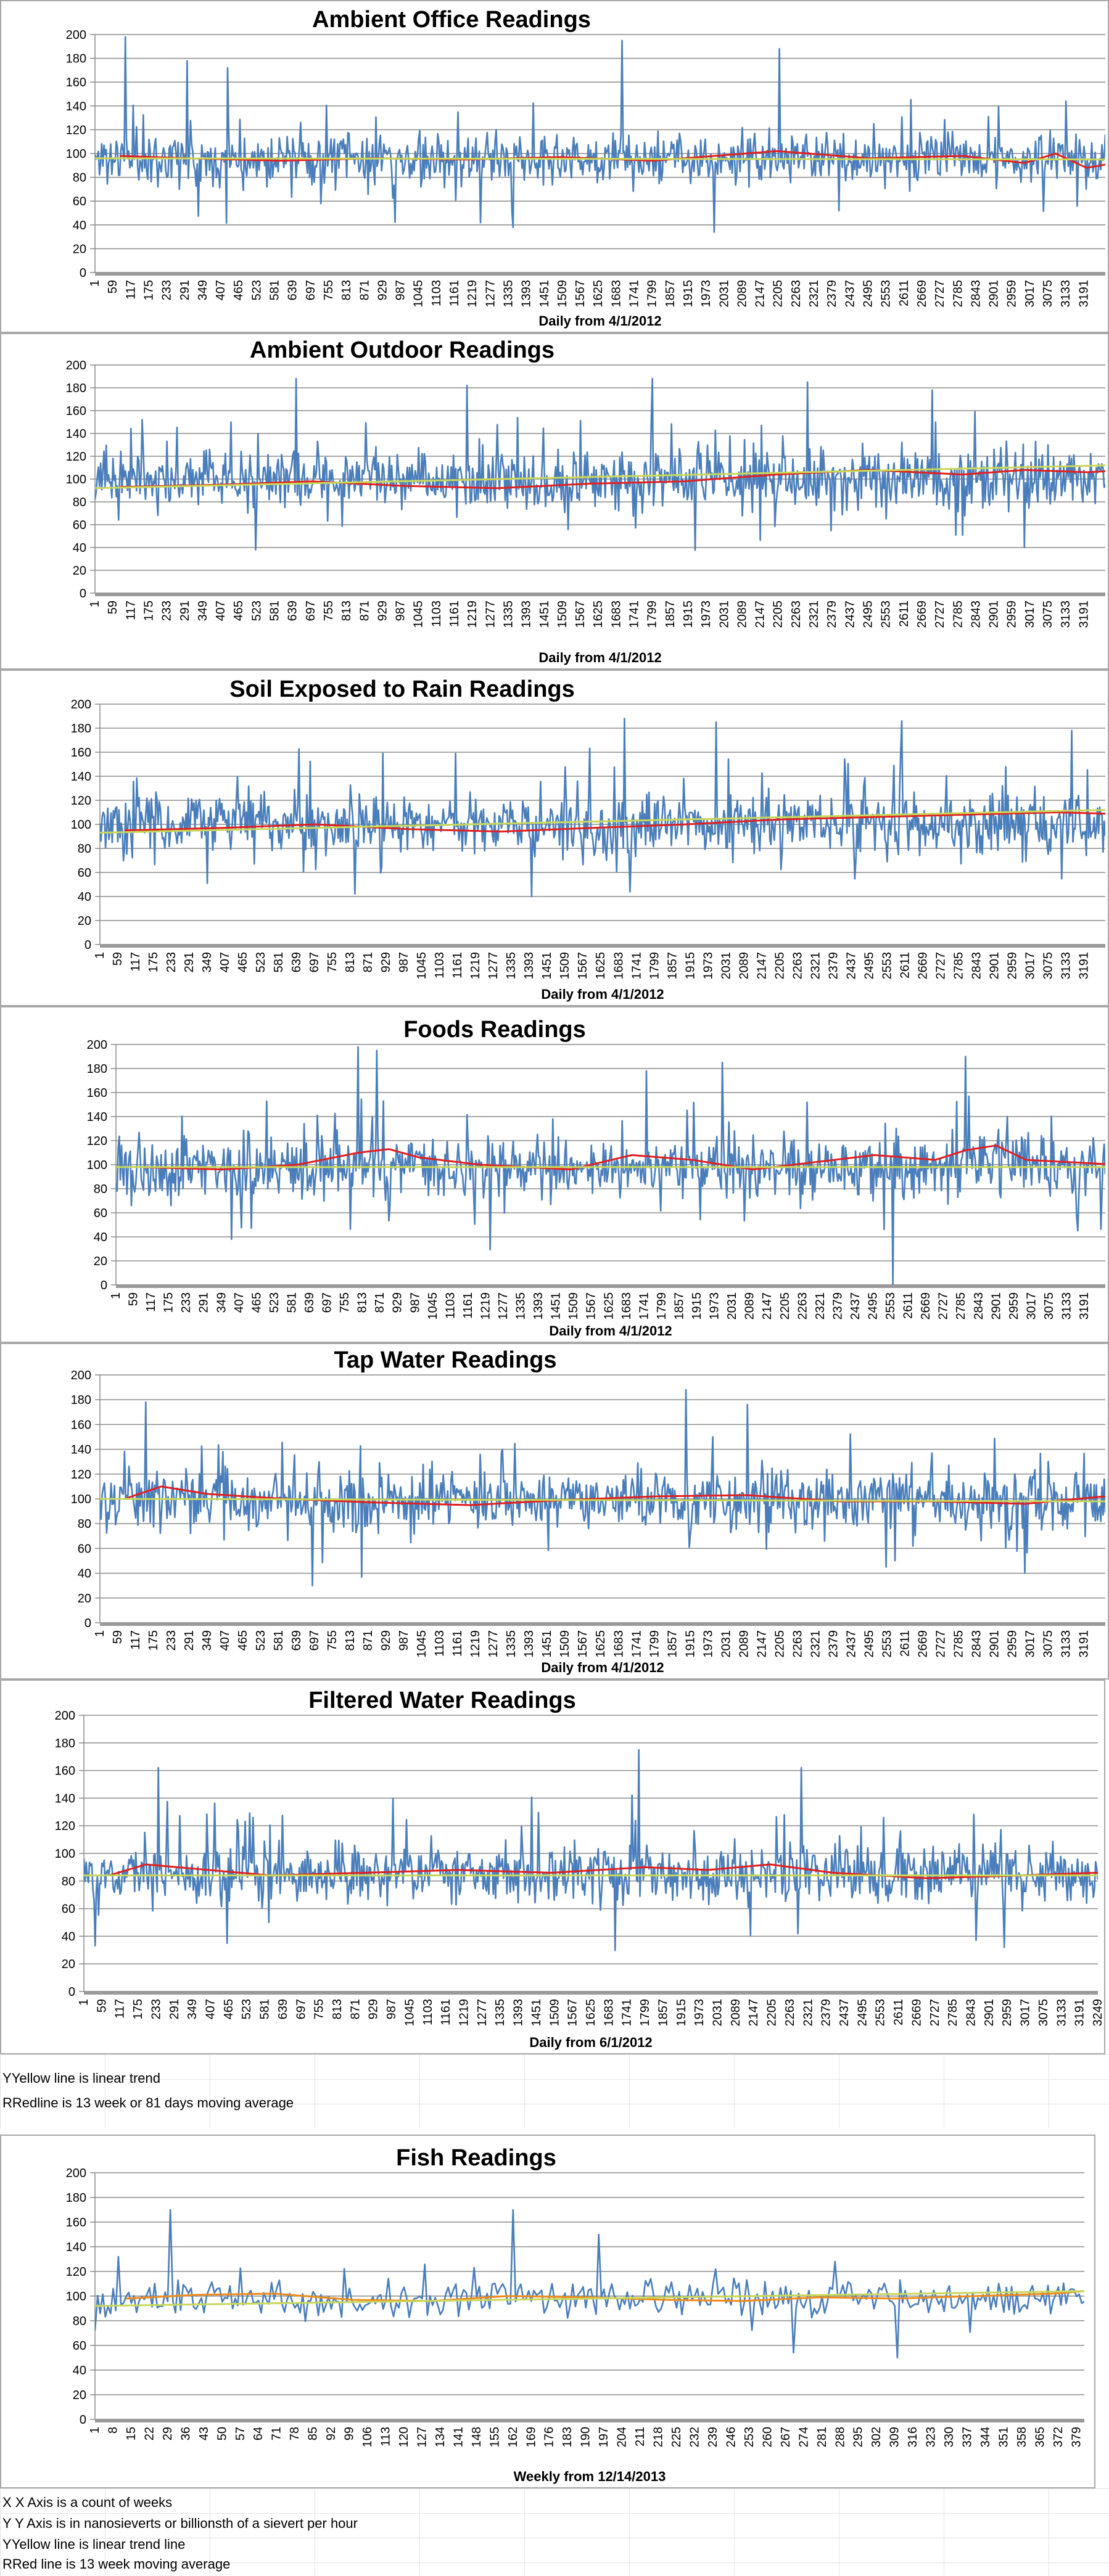 This screenshot has height=2576, width=1109. What do you see at coordinates (7, 2503) in the screenshot?
I see `note-prefix: X` at bounding box center [7, 2503].